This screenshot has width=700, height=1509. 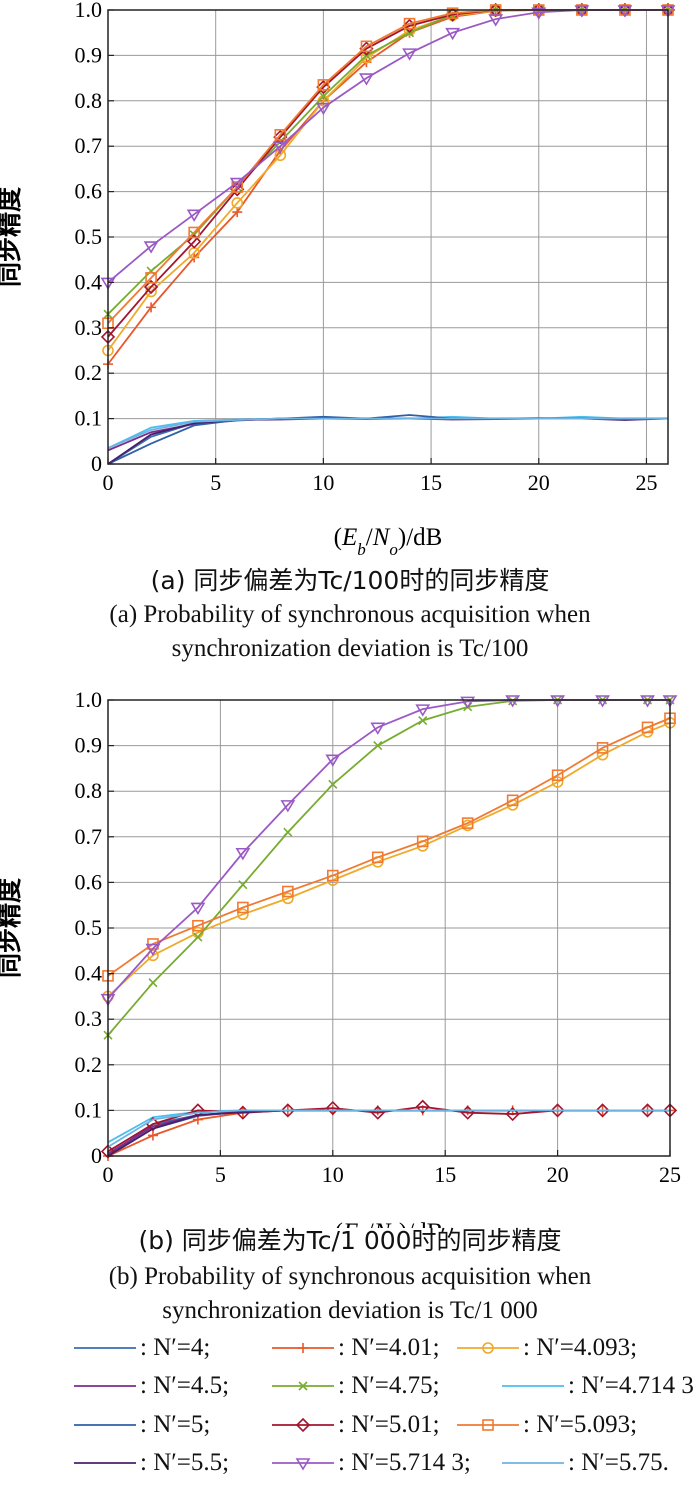 I want to click on legend-item: : N′=4;, so click(x=141, y=1348).